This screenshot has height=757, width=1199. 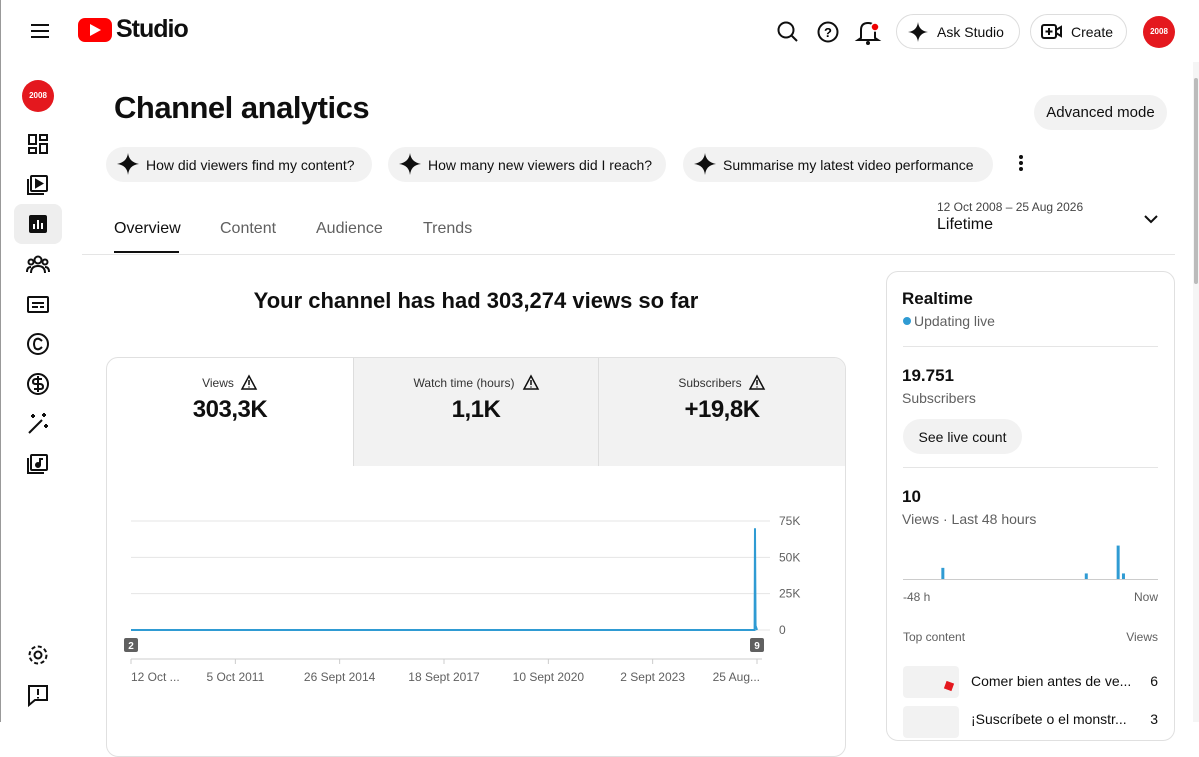 What do you see at coordinates (907, 321) in the screenshot?
I see `live-dot` at bounding box center [907, 321].